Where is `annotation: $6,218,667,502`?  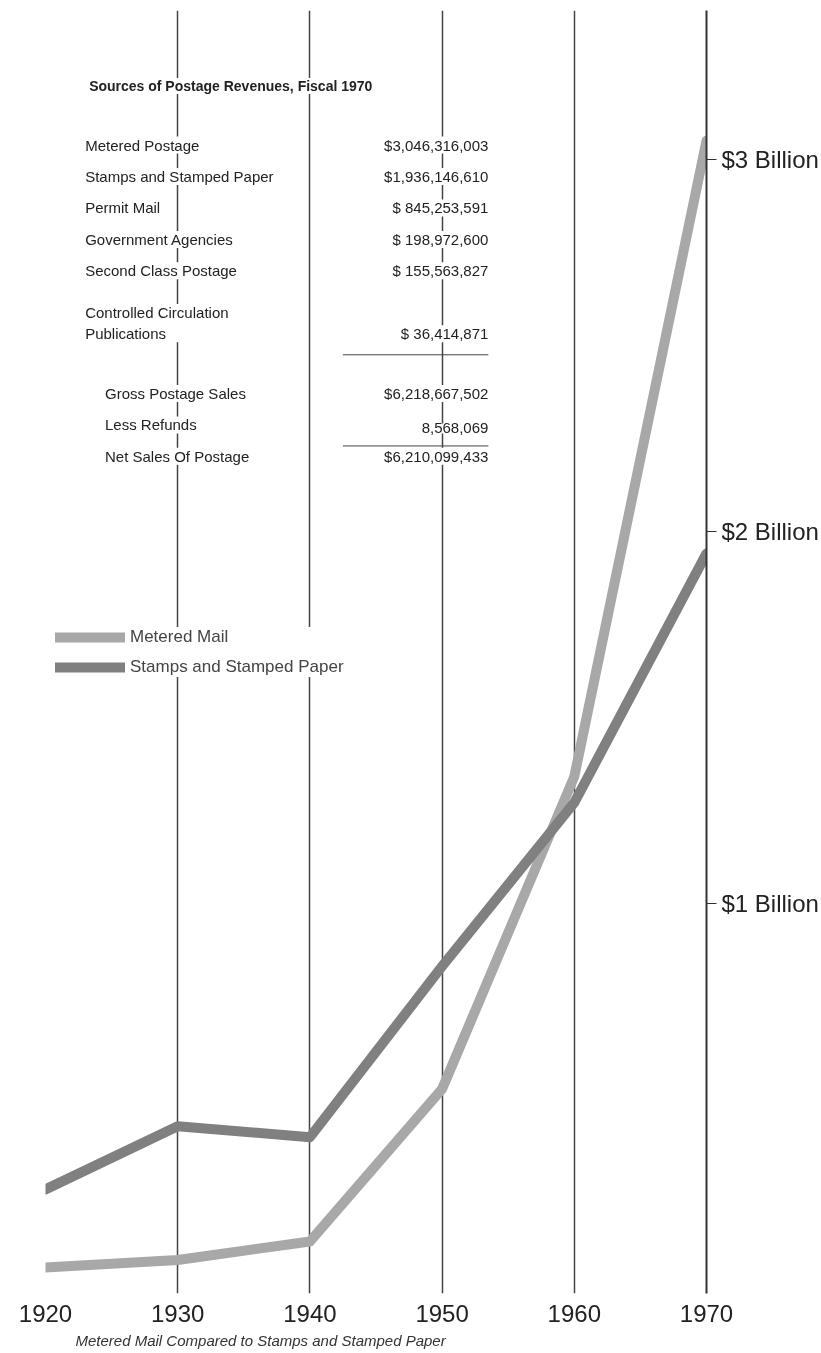 annotation: $6,218,667,502 is located at coordinates (436, 393).